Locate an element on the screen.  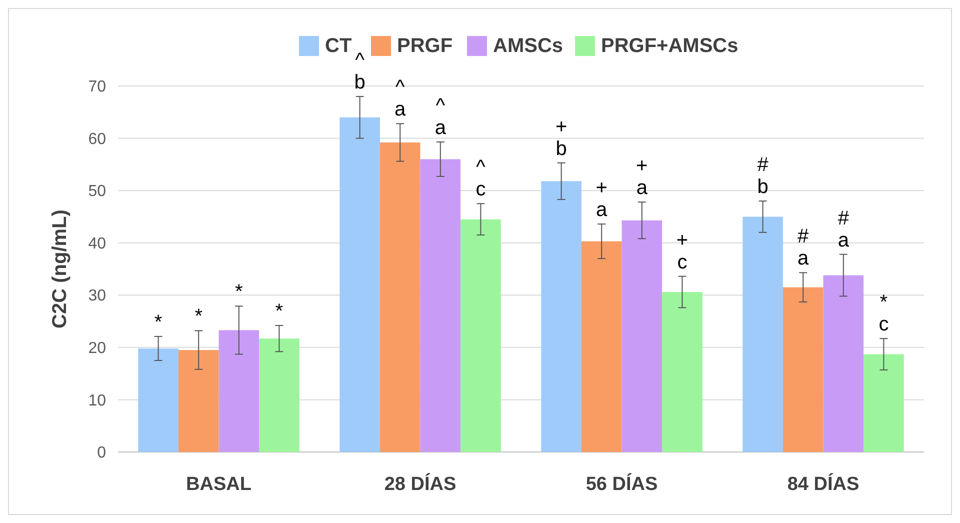
y-tick-label: 70 is located at coordinates (97, 87).